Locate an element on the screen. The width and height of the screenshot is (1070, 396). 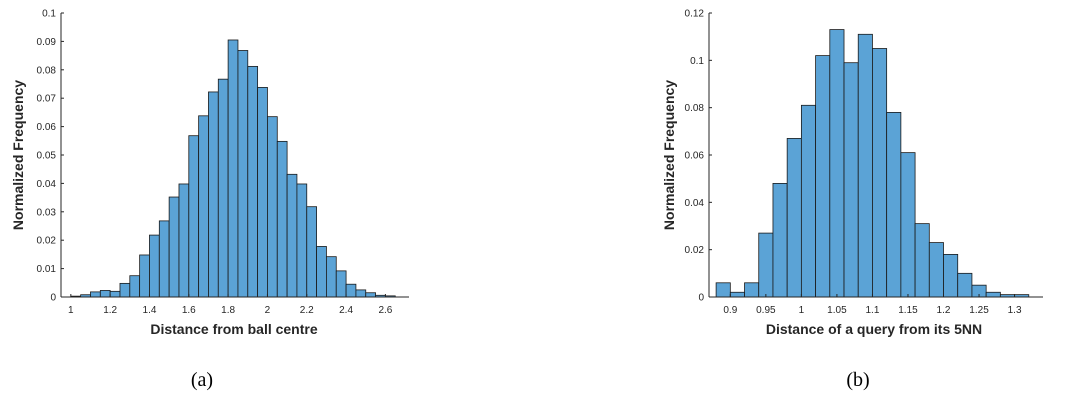
x-tick-label-b-2: 1 is located at coordinates (802, 310).